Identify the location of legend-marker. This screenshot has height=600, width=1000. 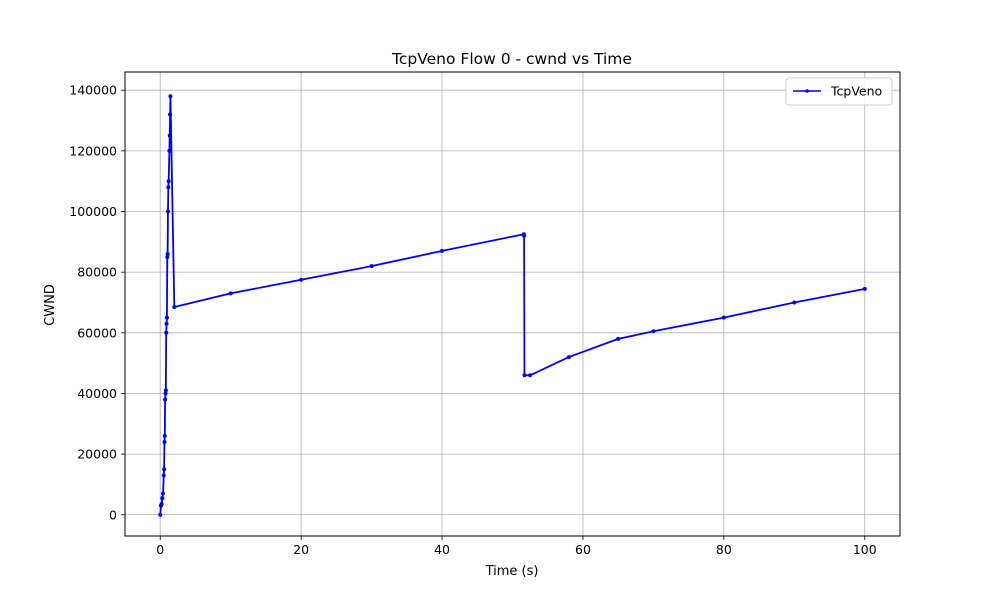
(807, 91).